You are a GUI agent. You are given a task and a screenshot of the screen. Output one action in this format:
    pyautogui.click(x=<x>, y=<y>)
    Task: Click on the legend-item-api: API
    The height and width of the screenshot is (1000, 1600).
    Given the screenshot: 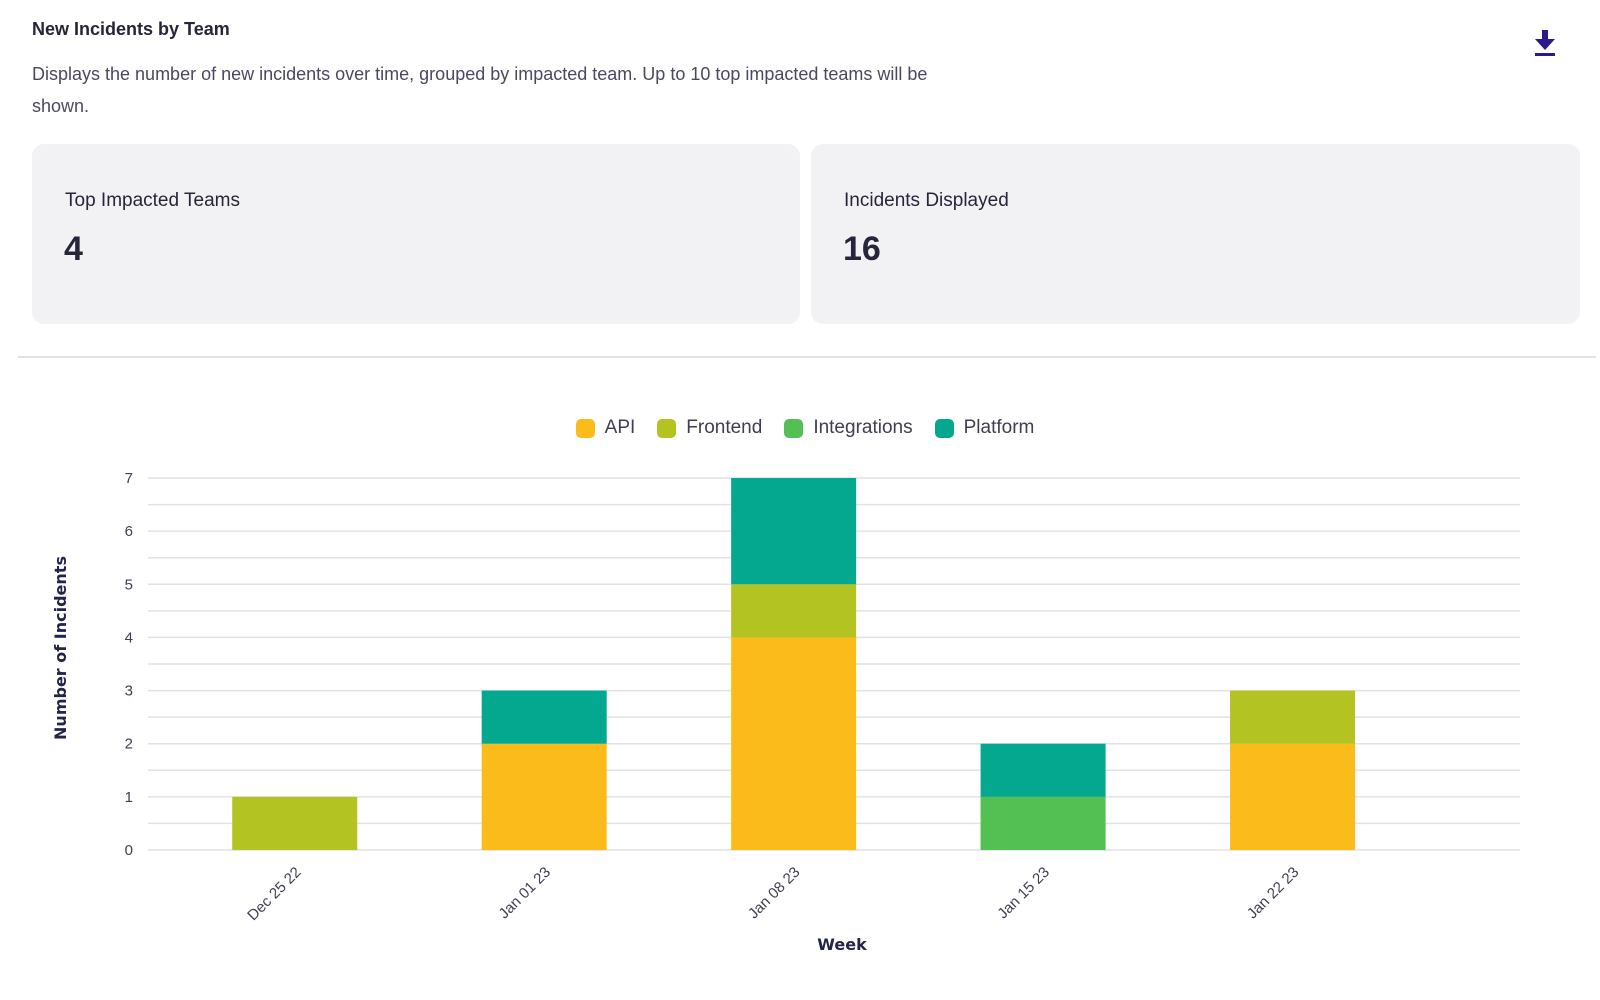 What is the action you would take?
    pyautogui.click(x=605, y=428)
    